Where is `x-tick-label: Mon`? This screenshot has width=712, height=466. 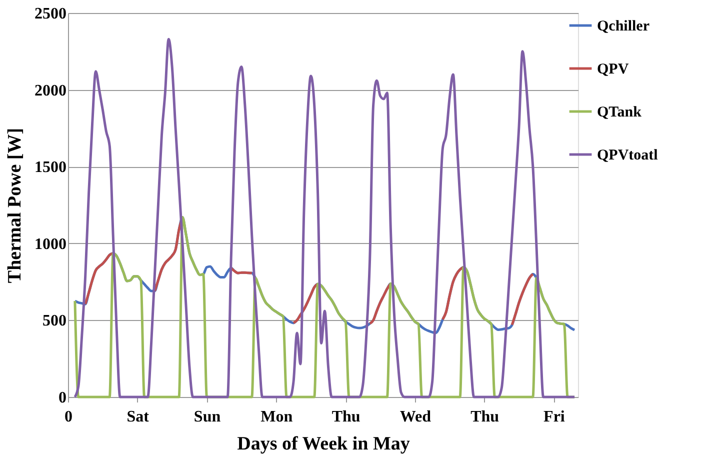
x-tick-label: Mon is located at coordinates (276, 417).